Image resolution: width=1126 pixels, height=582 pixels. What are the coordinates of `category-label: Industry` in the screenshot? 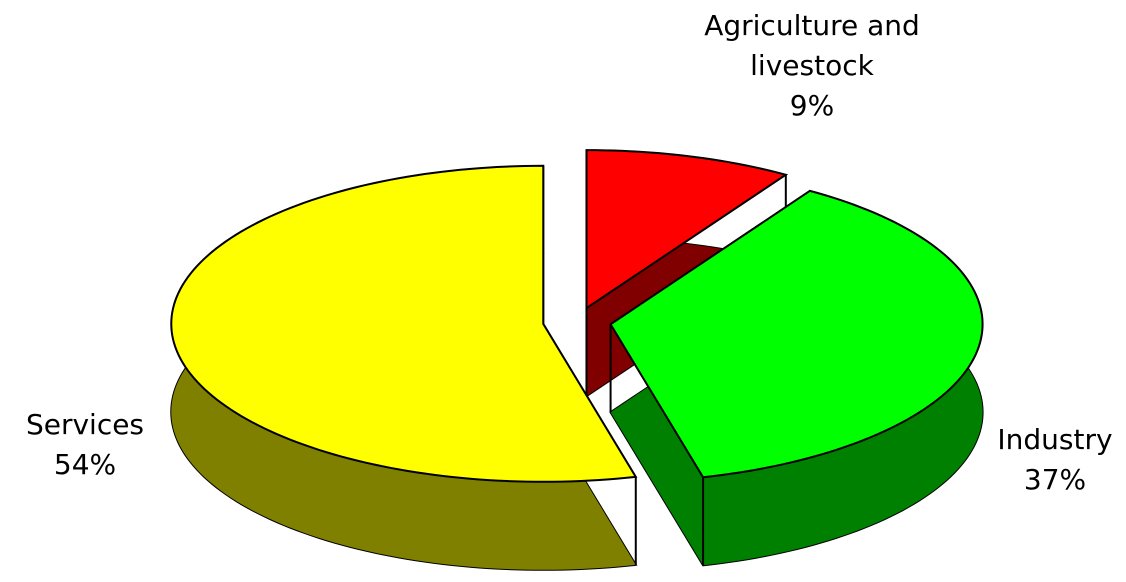 It's located at (1055, 439).